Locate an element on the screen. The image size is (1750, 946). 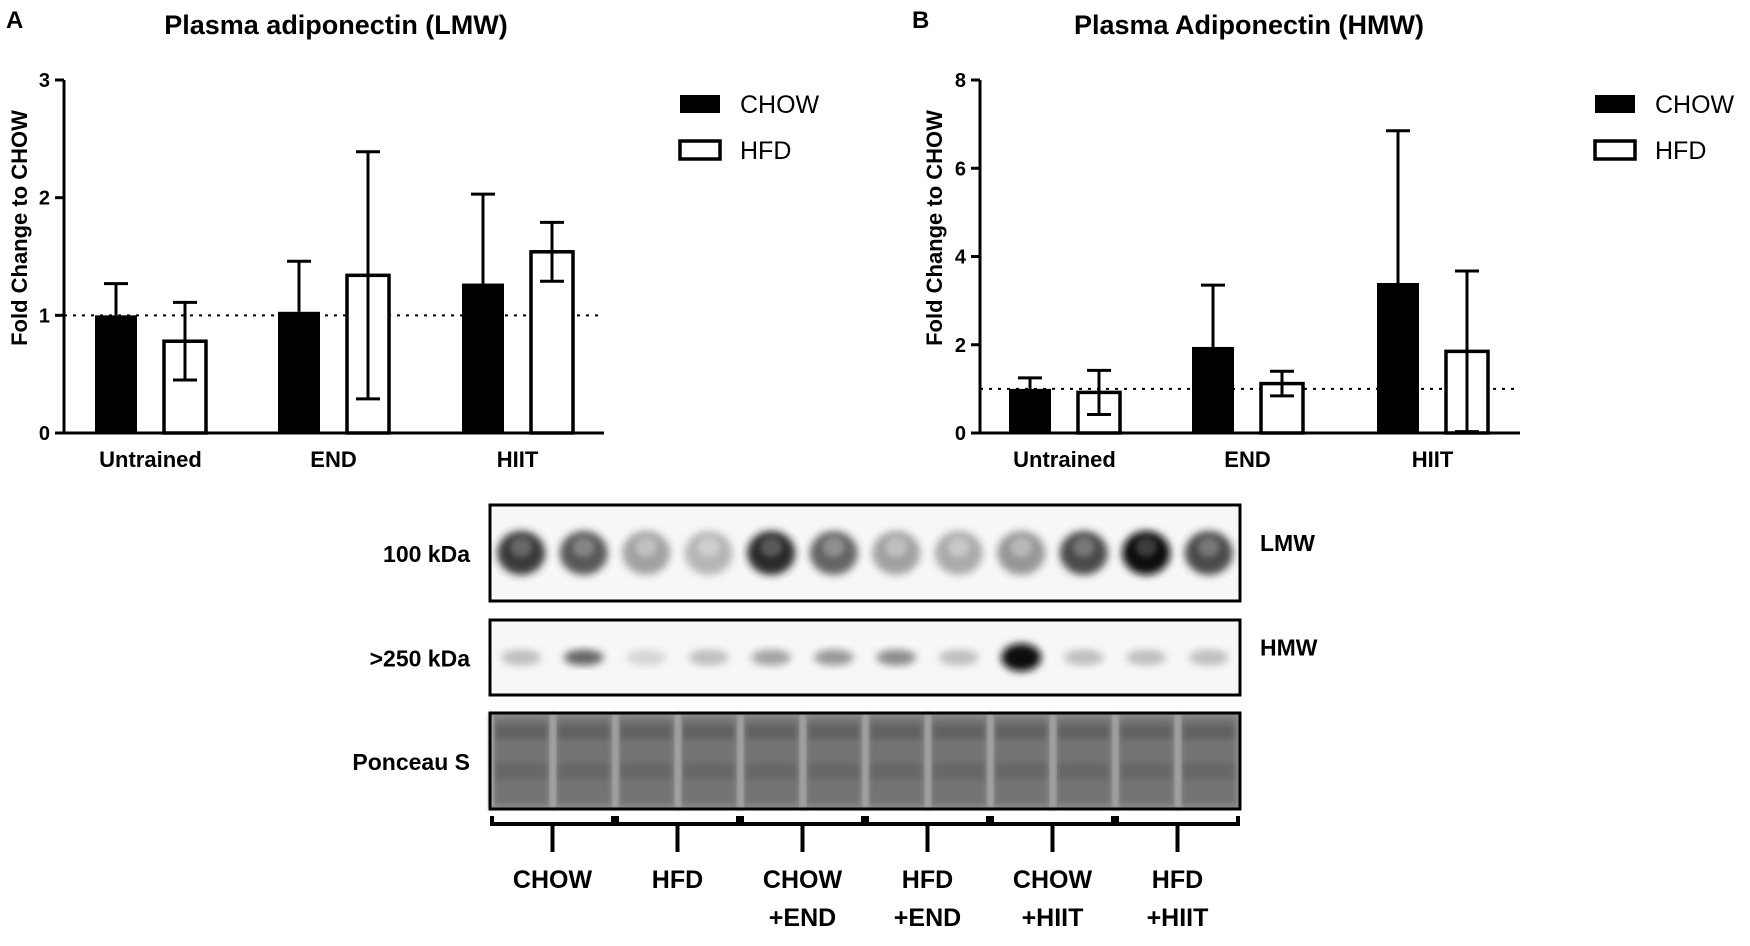
chart-b-legend-swatch-chow is located at coordinates (1615, 104).